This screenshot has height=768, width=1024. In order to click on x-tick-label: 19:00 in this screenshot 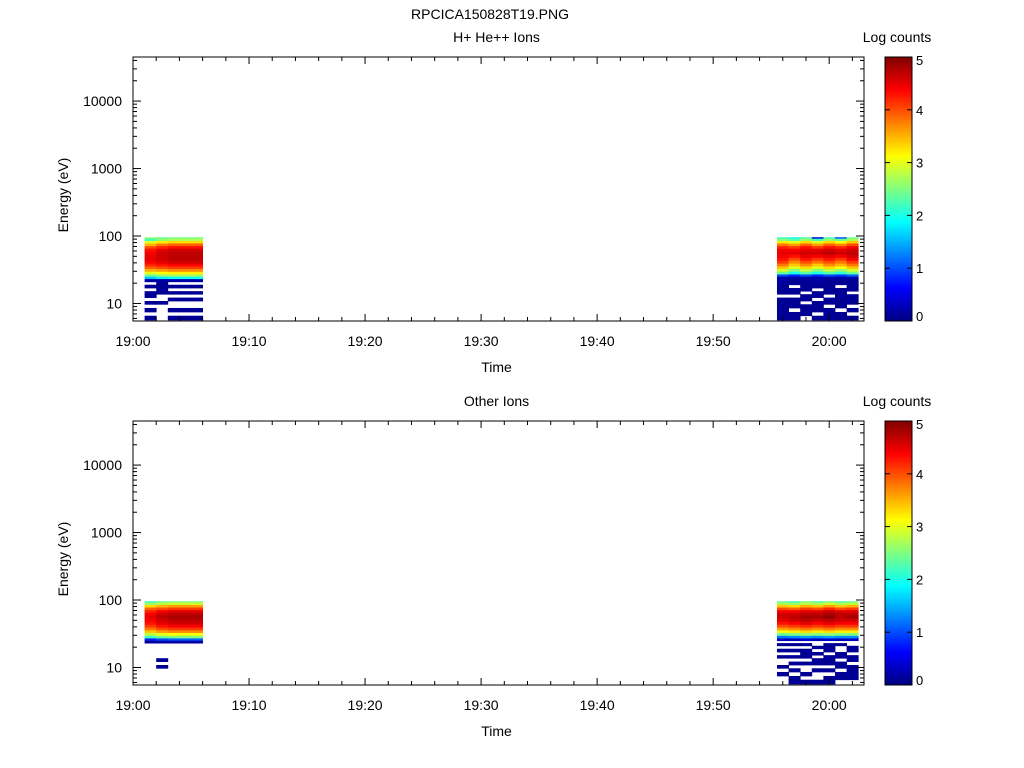, I will do `click(132, 705)`.